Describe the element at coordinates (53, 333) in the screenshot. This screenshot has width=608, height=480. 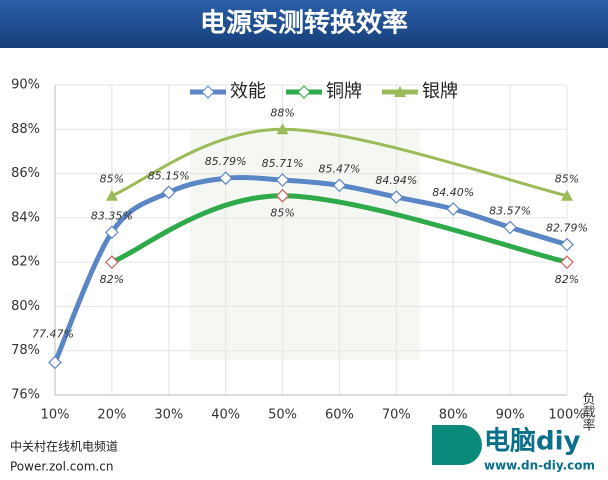
I see `value-label: 77.47%` at that location.